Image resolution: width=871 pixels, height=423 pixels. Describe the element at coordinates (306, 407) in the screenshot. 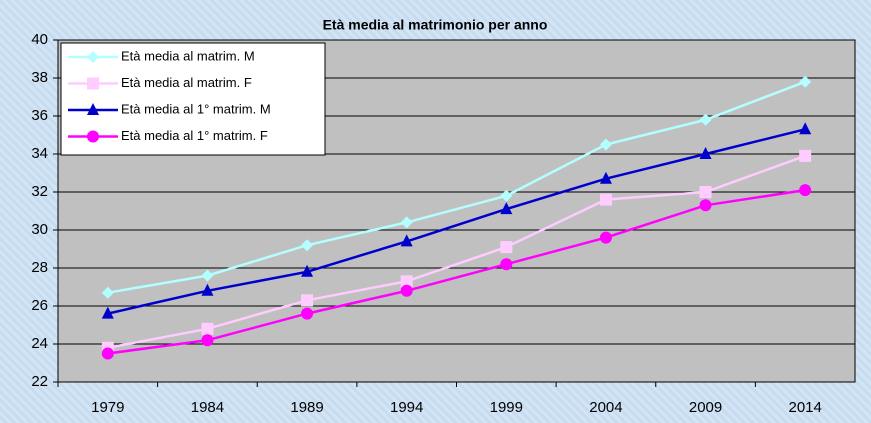

I see `x-tick-label: 1989` at that location.